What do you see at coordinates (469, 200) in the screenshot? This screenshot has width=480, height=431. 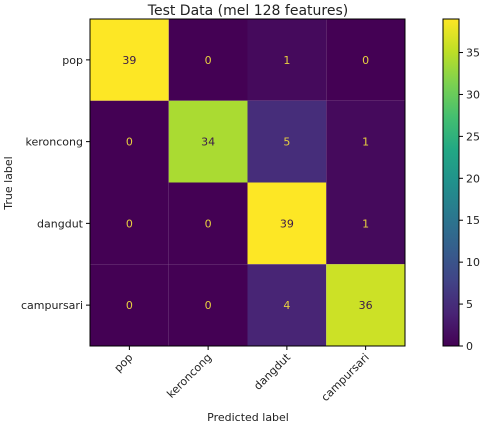 I see `colorbar-ticks: 0 5 10 15 20 25 30 35` at bounding box center [469, 200].